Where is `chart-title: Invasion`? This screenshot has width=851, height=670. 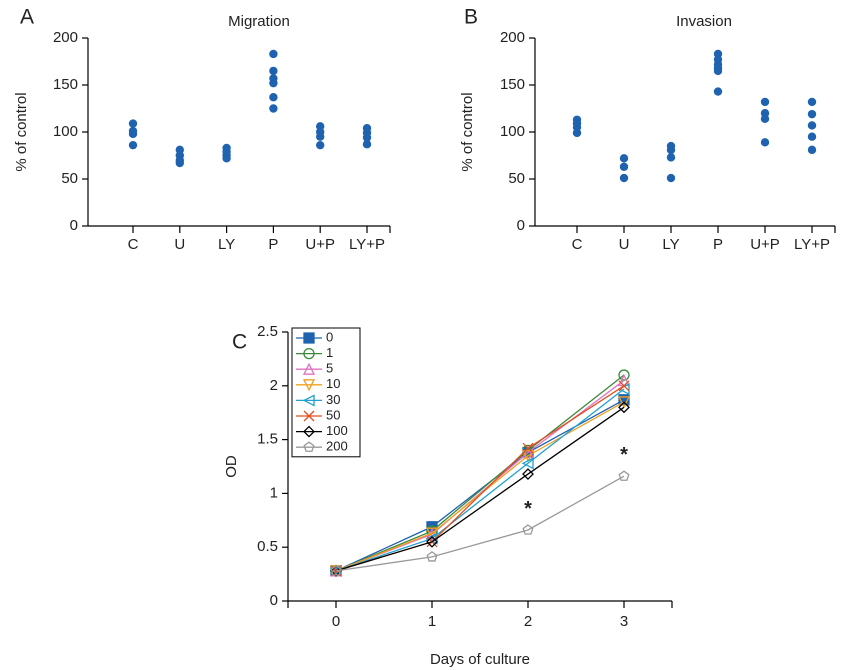 chart-title: Invasion is located at coordinates (704, 21).